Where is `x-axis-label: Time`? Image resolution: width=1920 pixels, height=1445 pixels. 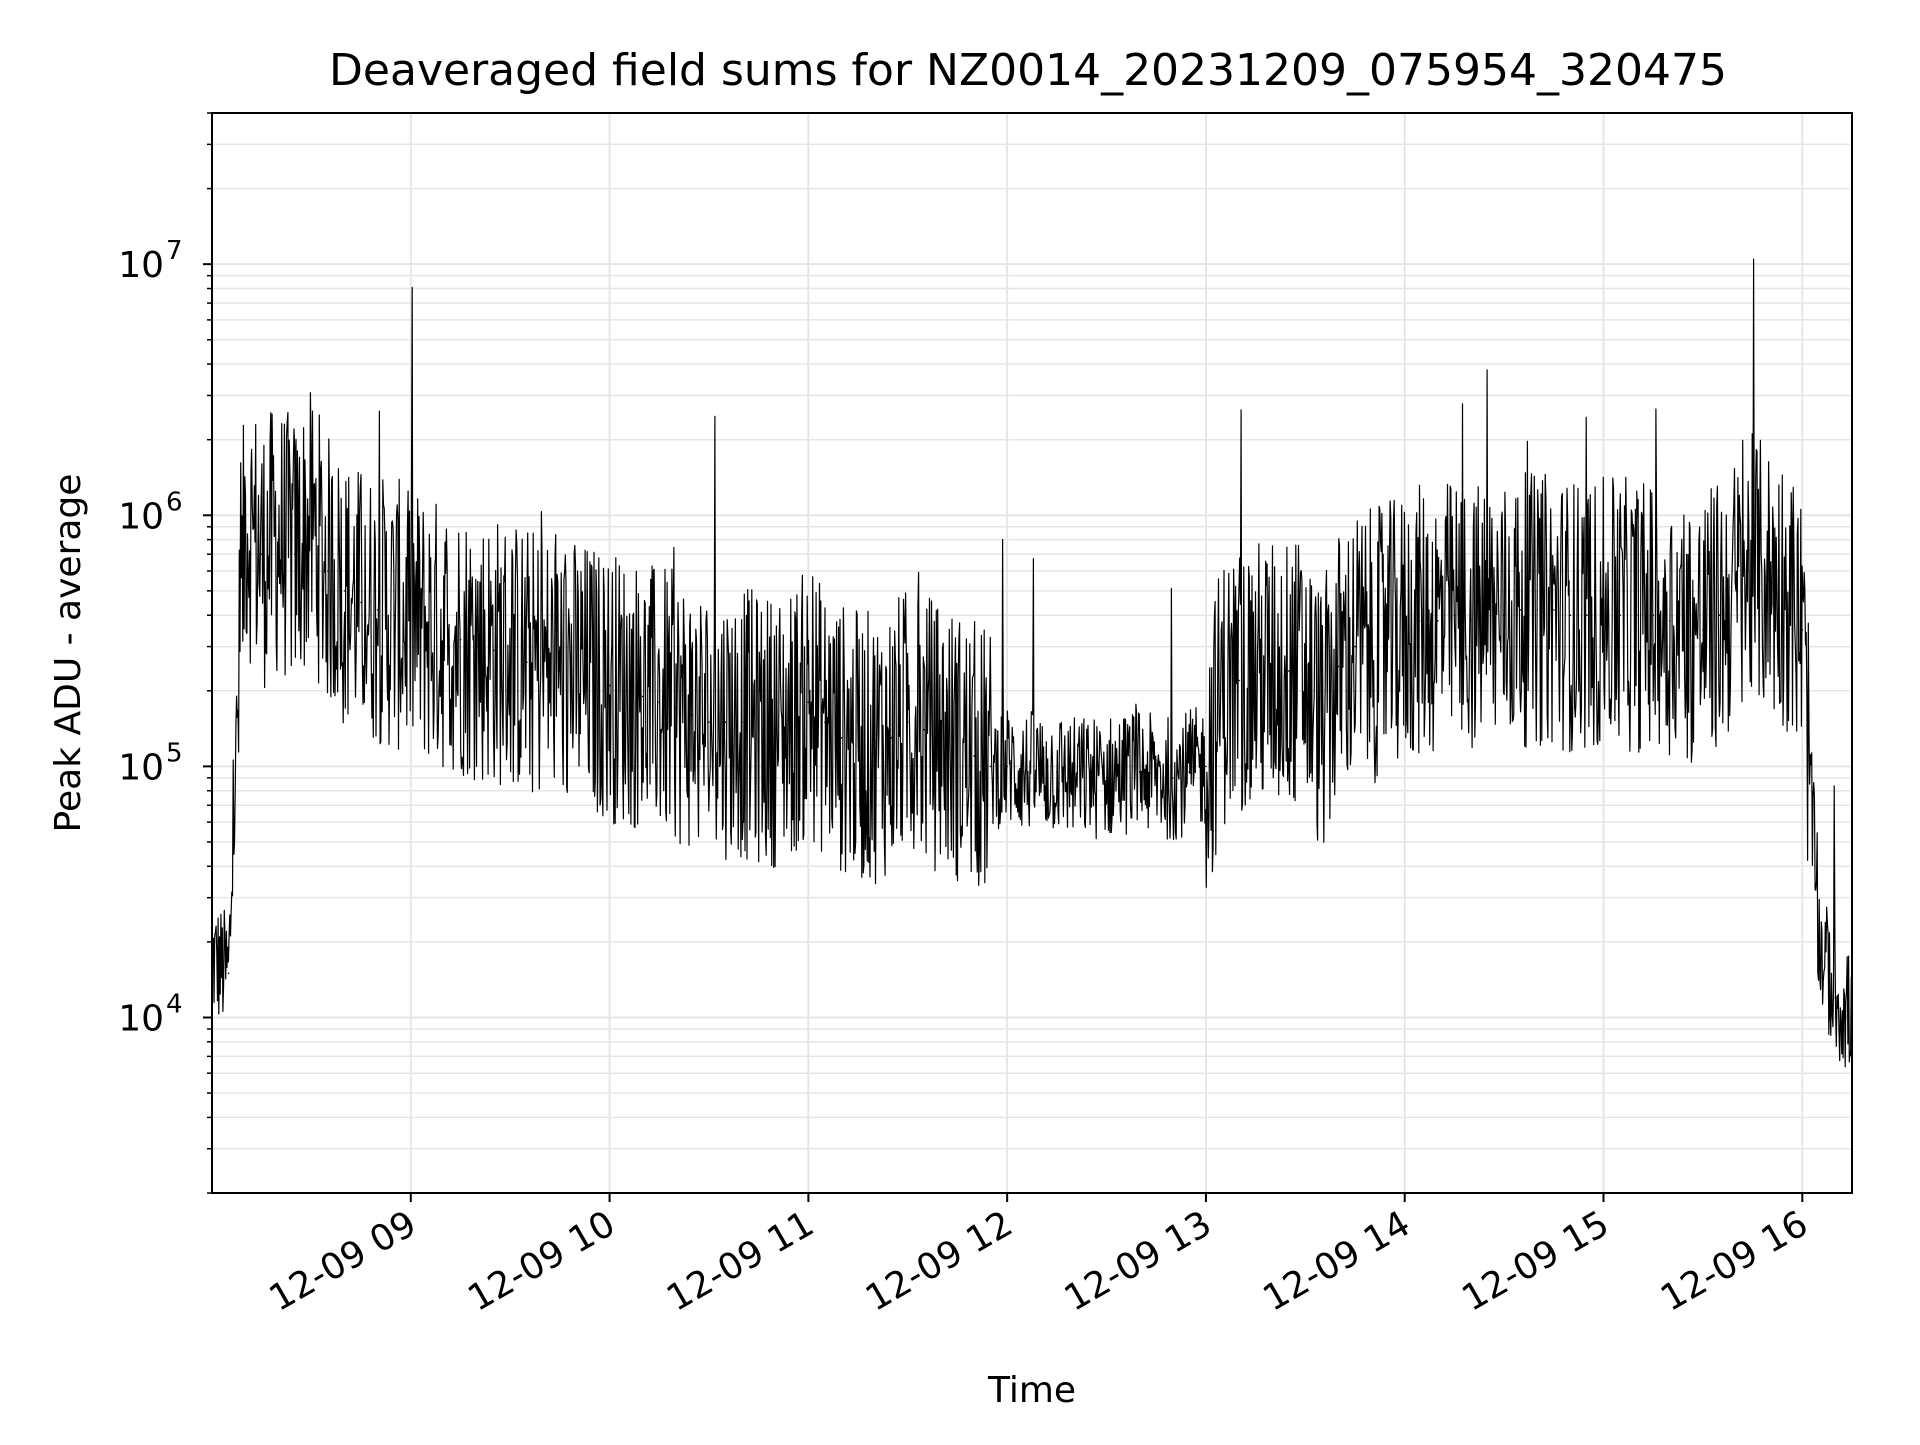 x-axis-label: Time is located at coordinates (1031, 1390).